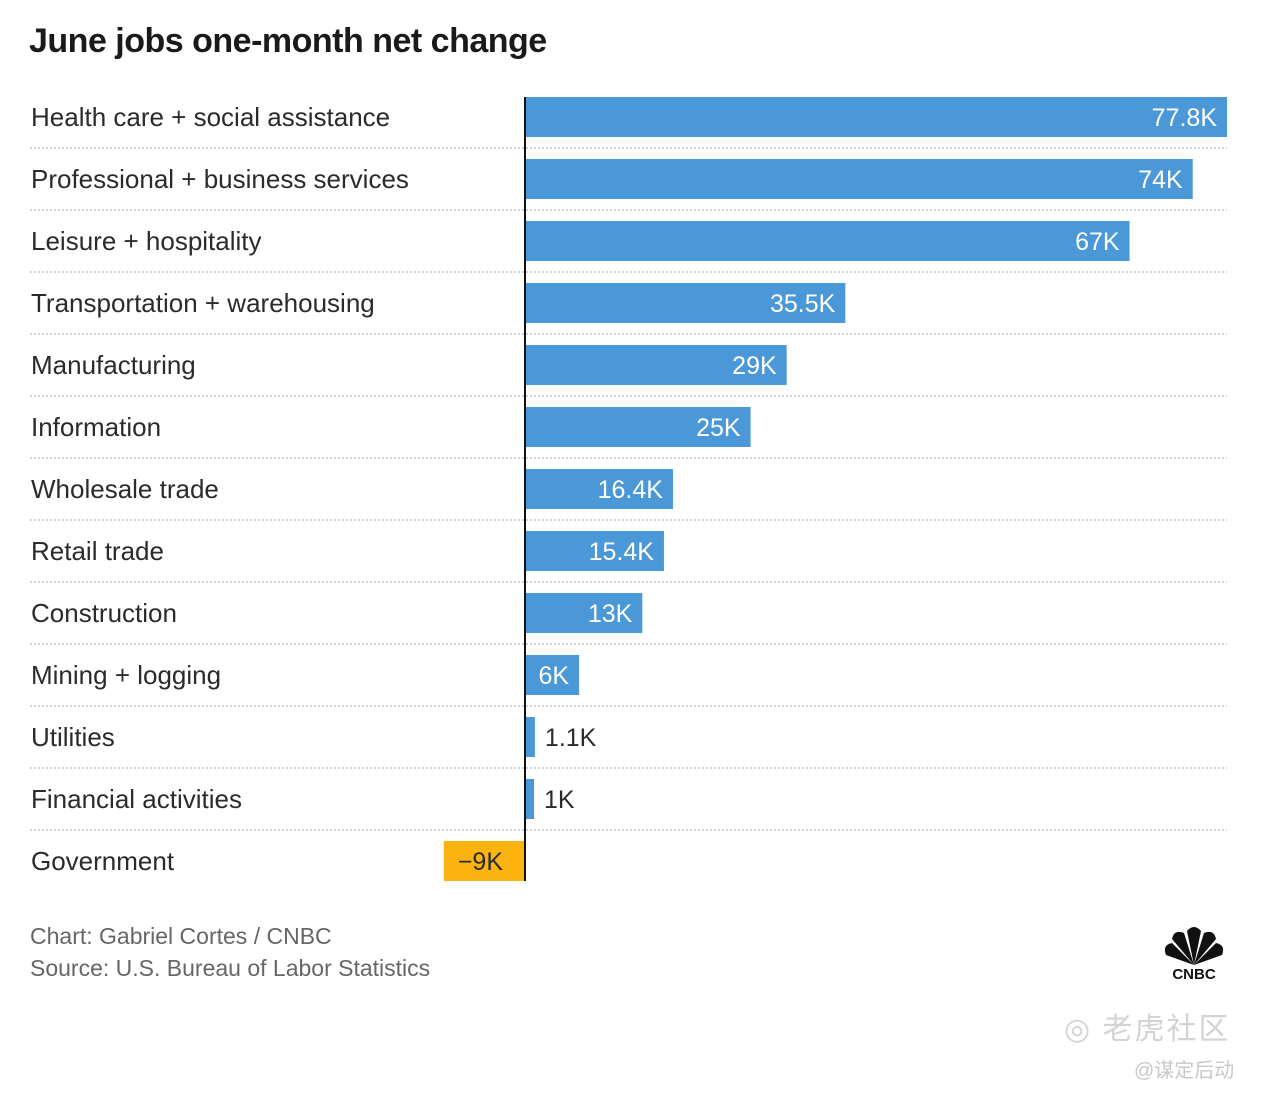  I want to click on chart-credit: Chart: Gabriel Cortes / CNBC, so click(181, 936).